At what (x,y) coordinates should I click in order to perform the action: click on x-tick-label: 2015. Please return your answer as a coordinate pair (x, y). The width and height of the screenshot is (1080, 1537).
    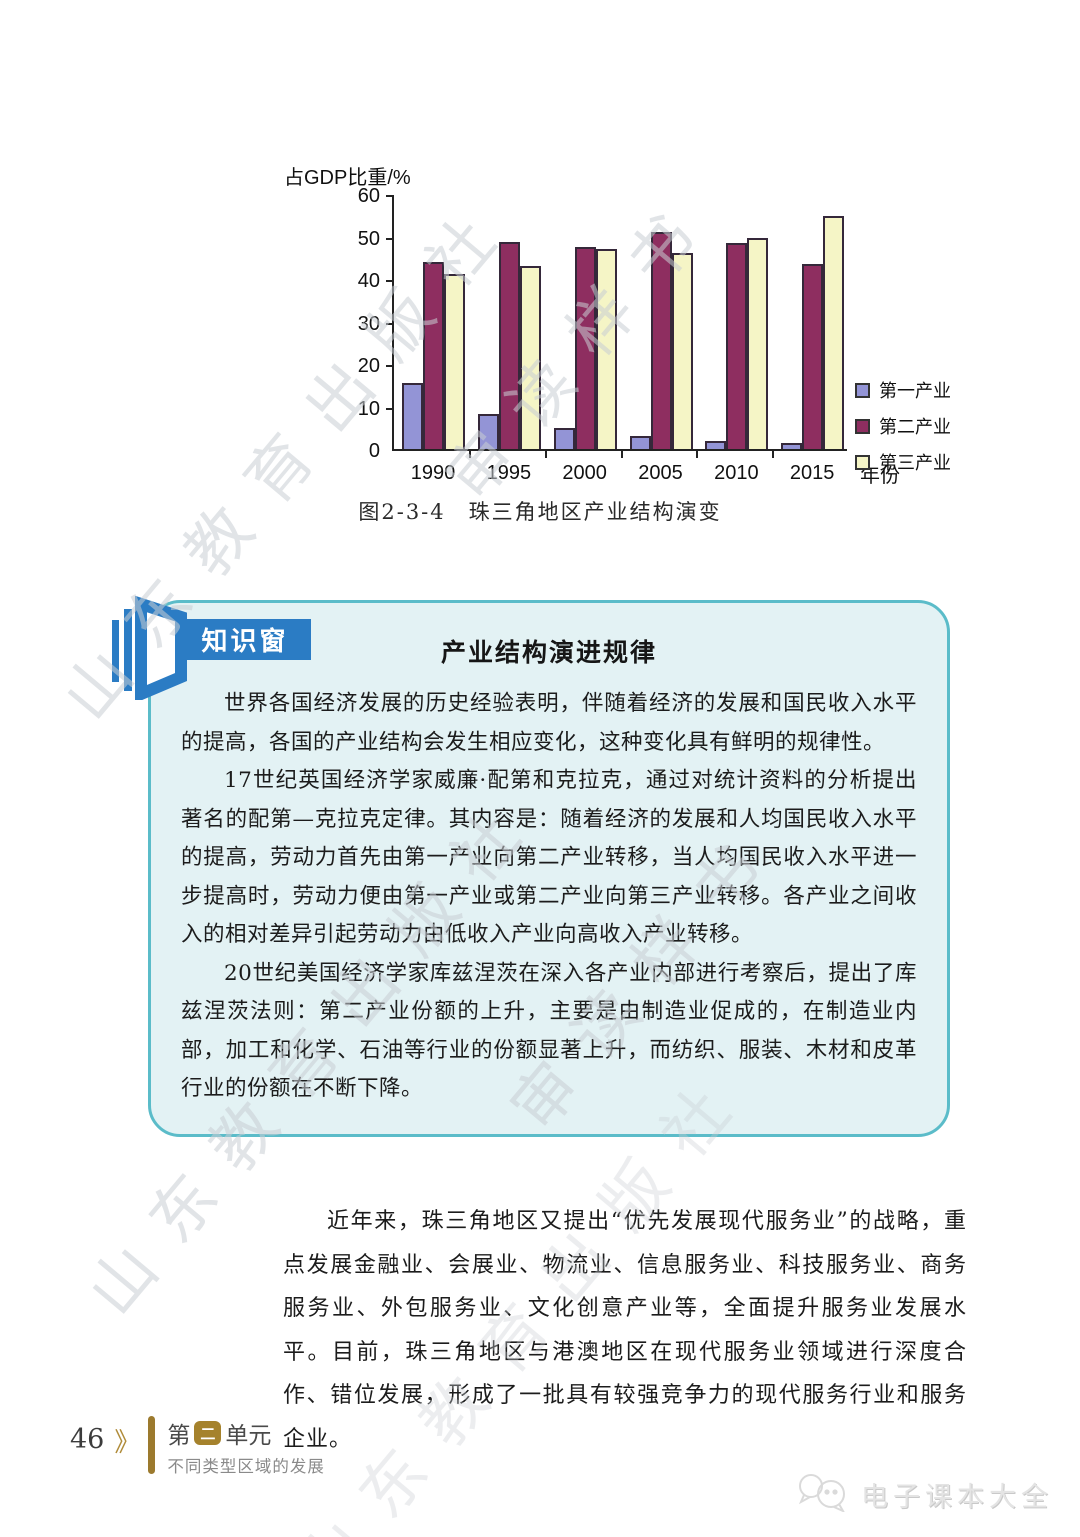
    Looking at the image, I should click on (812, 473).